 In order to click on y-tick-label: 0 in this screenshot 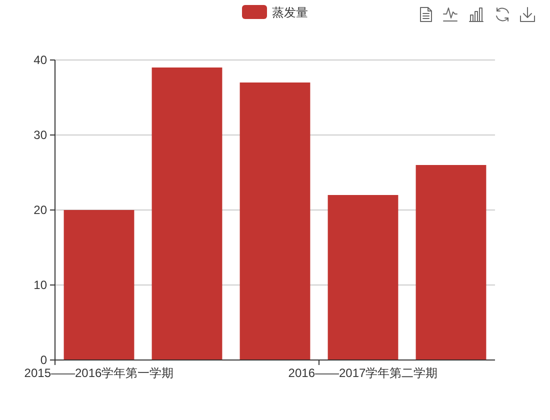, I will do `click(44, 360)`.